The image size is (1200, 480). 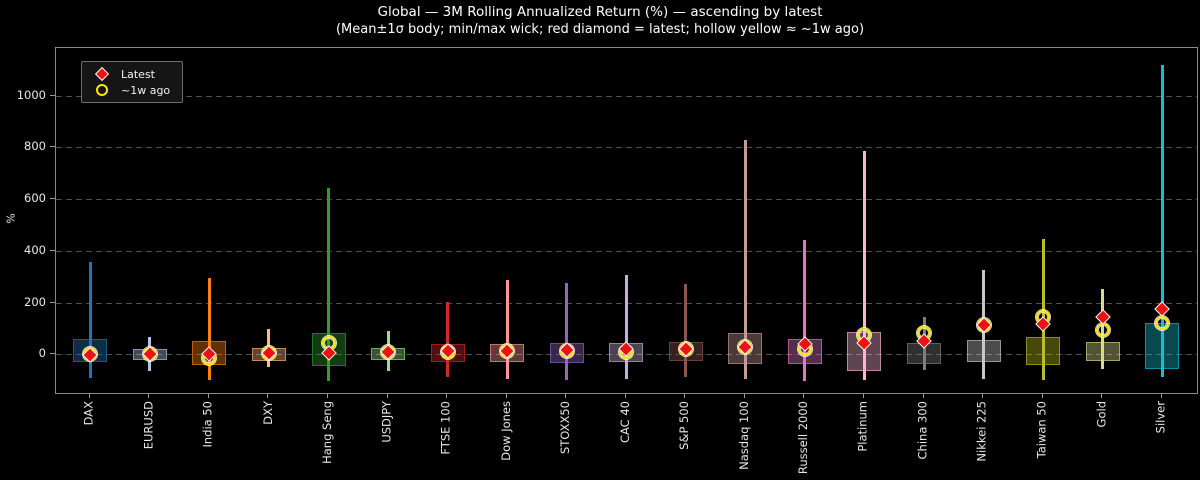 What do you see at coordinates (684, 425) in the screenshot?
I see `x-tick-label-text: S&P 500` at bounding box center [684, 425].